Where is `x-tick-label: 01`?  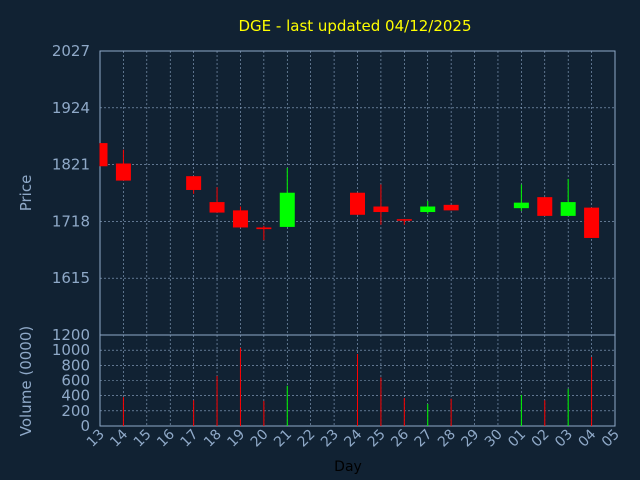 x-tick-label: 01 is located at coordinates (517, 439).